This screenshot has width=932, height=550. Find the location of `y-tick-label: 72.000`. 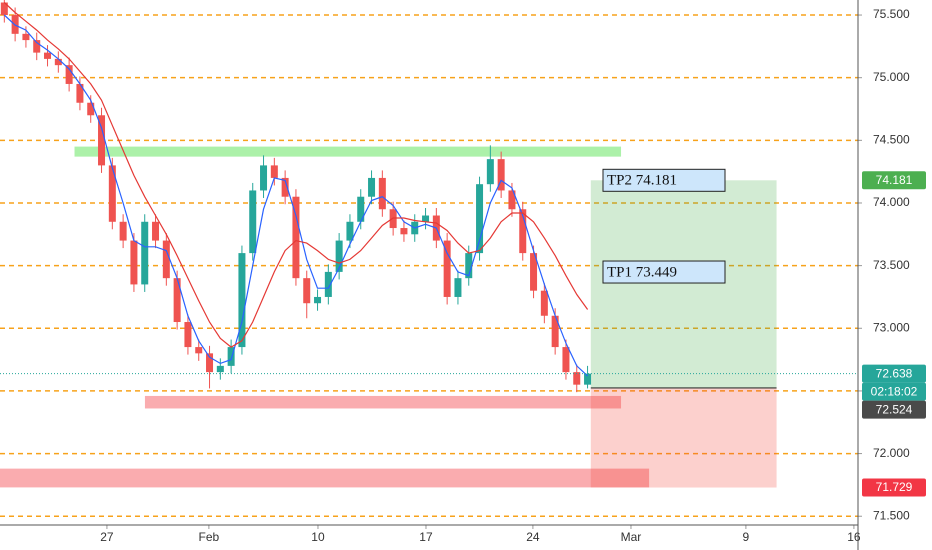

y-tick-label: 72.000 is located at coordinates (891, 453).